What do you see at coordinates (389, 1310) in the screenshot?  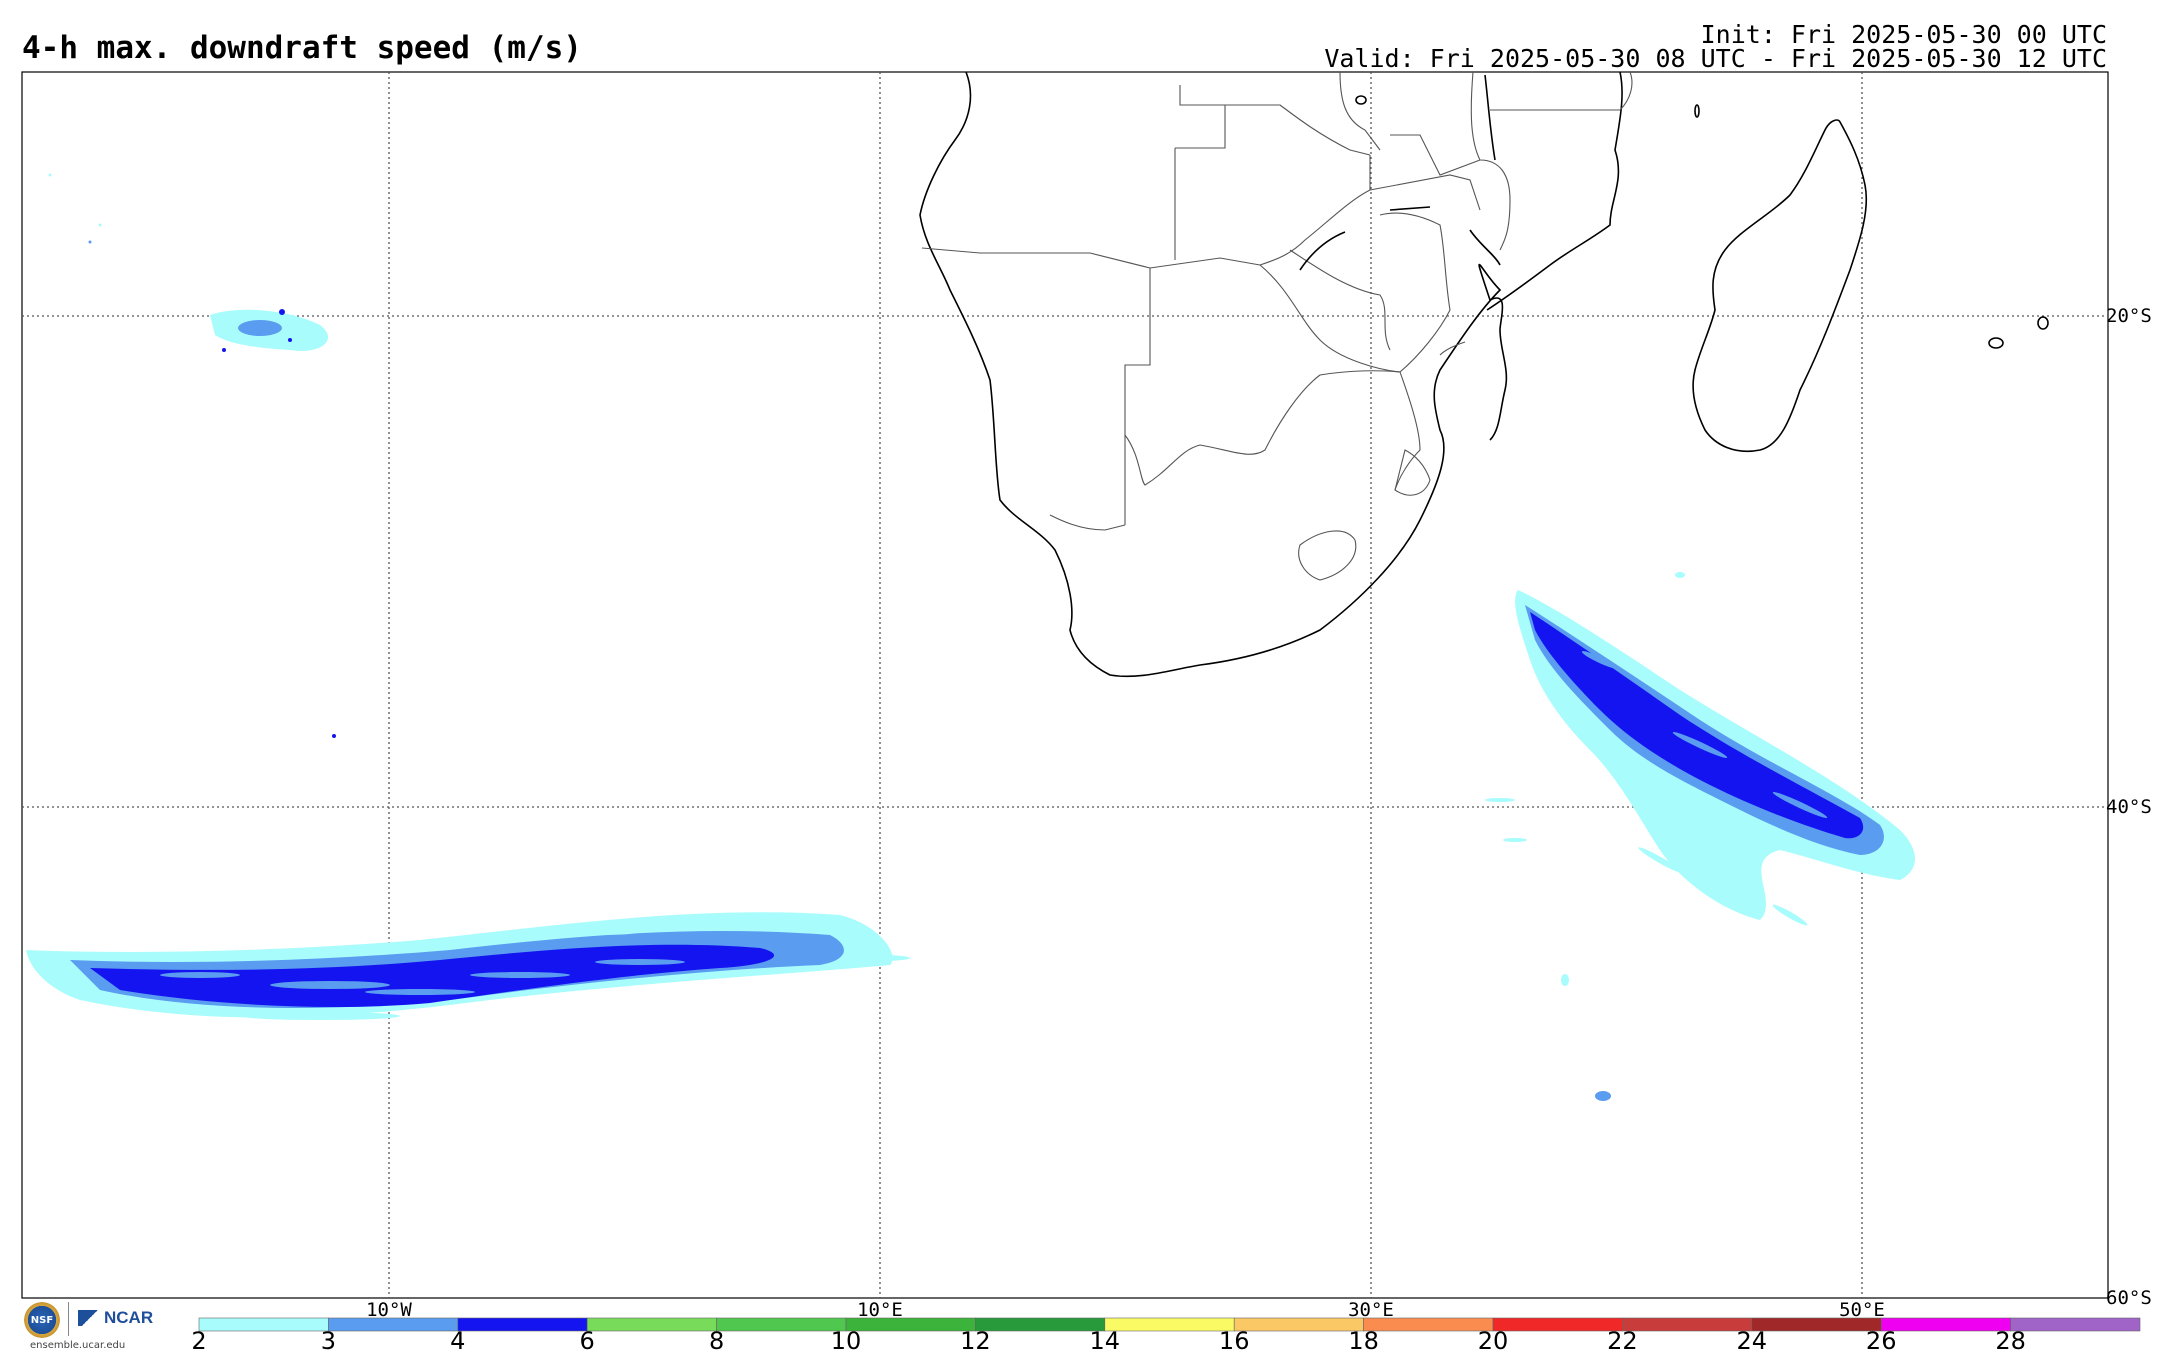 I see `lon-label: 10°W` at bounding box center [389, 1310].